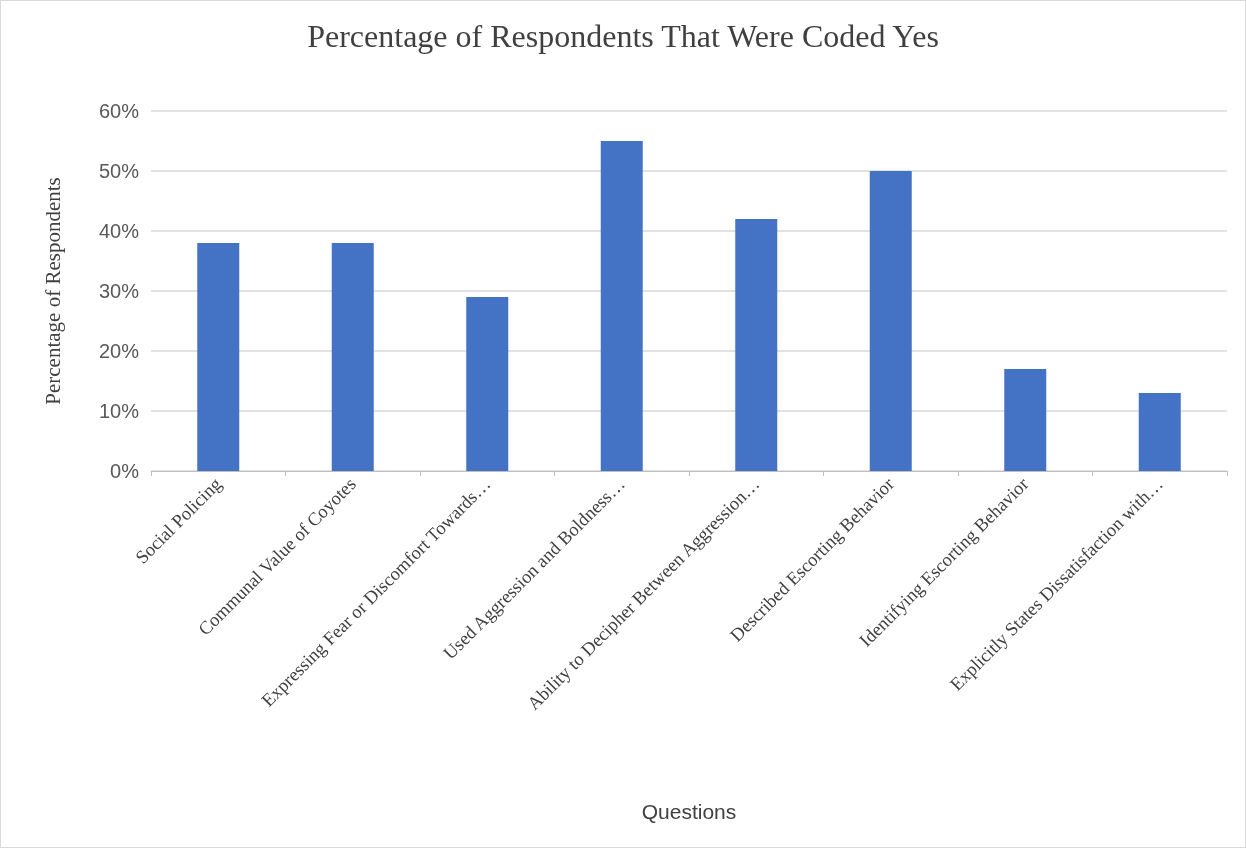 This screenshot has width=1246, height=848. What do you see at coordinates (119, 291) in the screenshot?
I see `y-tick-label: 30%` at bounding box center [119, 291].